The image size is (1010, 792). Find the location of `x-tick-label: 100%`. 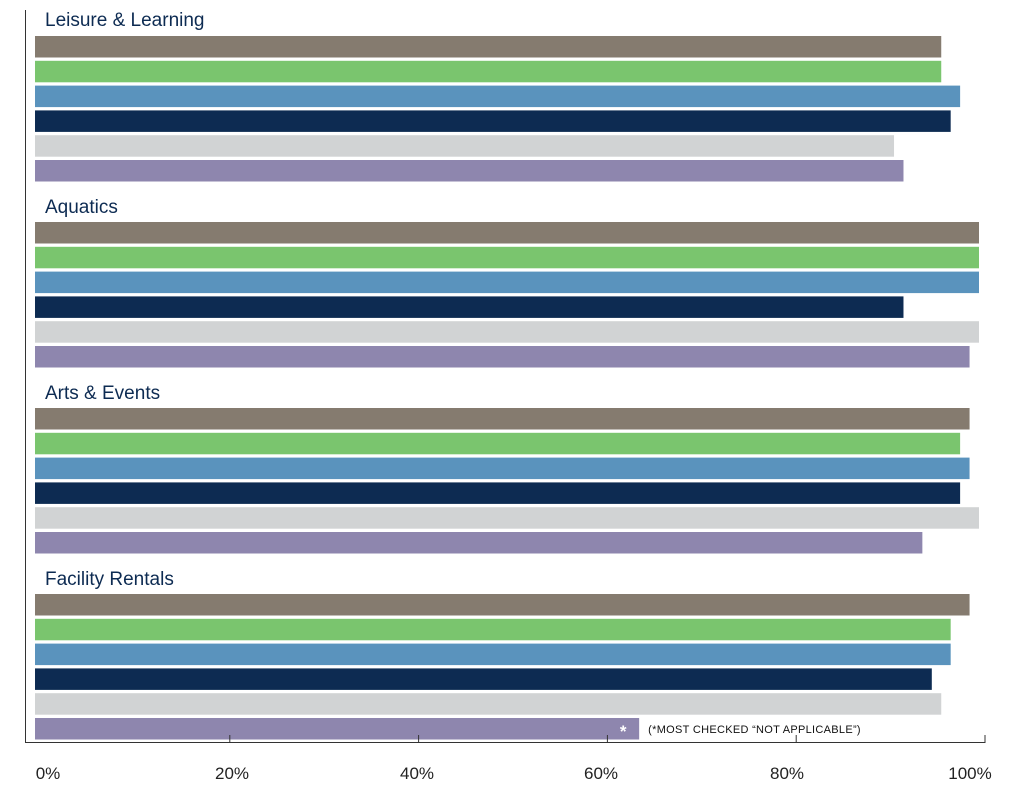

x-tick-label: 100% is located at coordinates (969, 773).